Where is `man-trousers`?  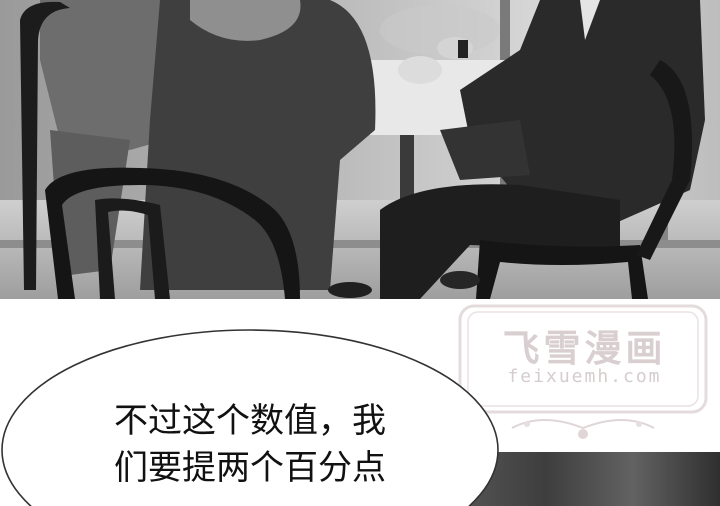
man-trousers is located at coordinates (500, 241).